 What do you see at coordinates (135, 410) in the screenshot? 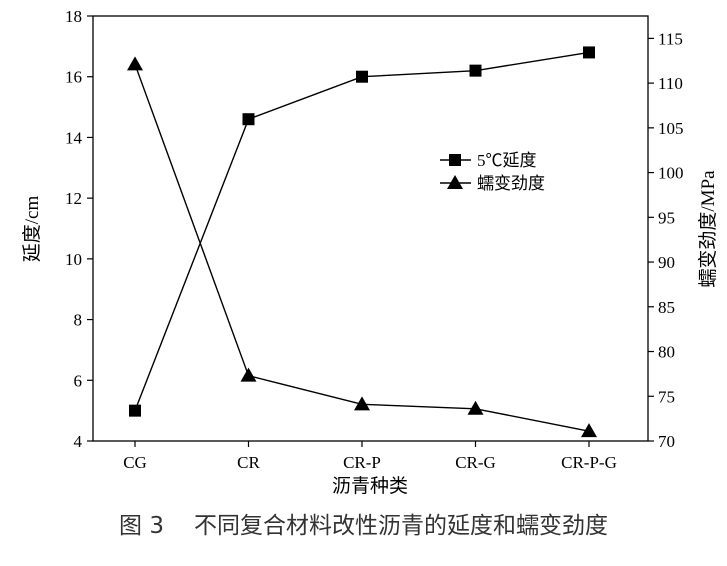
I see `marker-square-cg` at bounding box center [135, 410].